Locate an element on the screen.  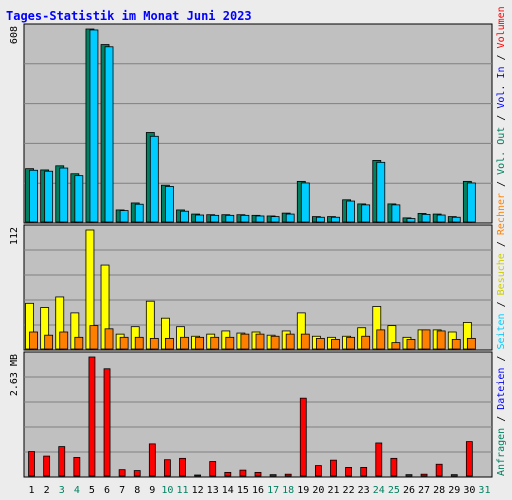
day-label-15: 15 is located at coordinates (243, 490).